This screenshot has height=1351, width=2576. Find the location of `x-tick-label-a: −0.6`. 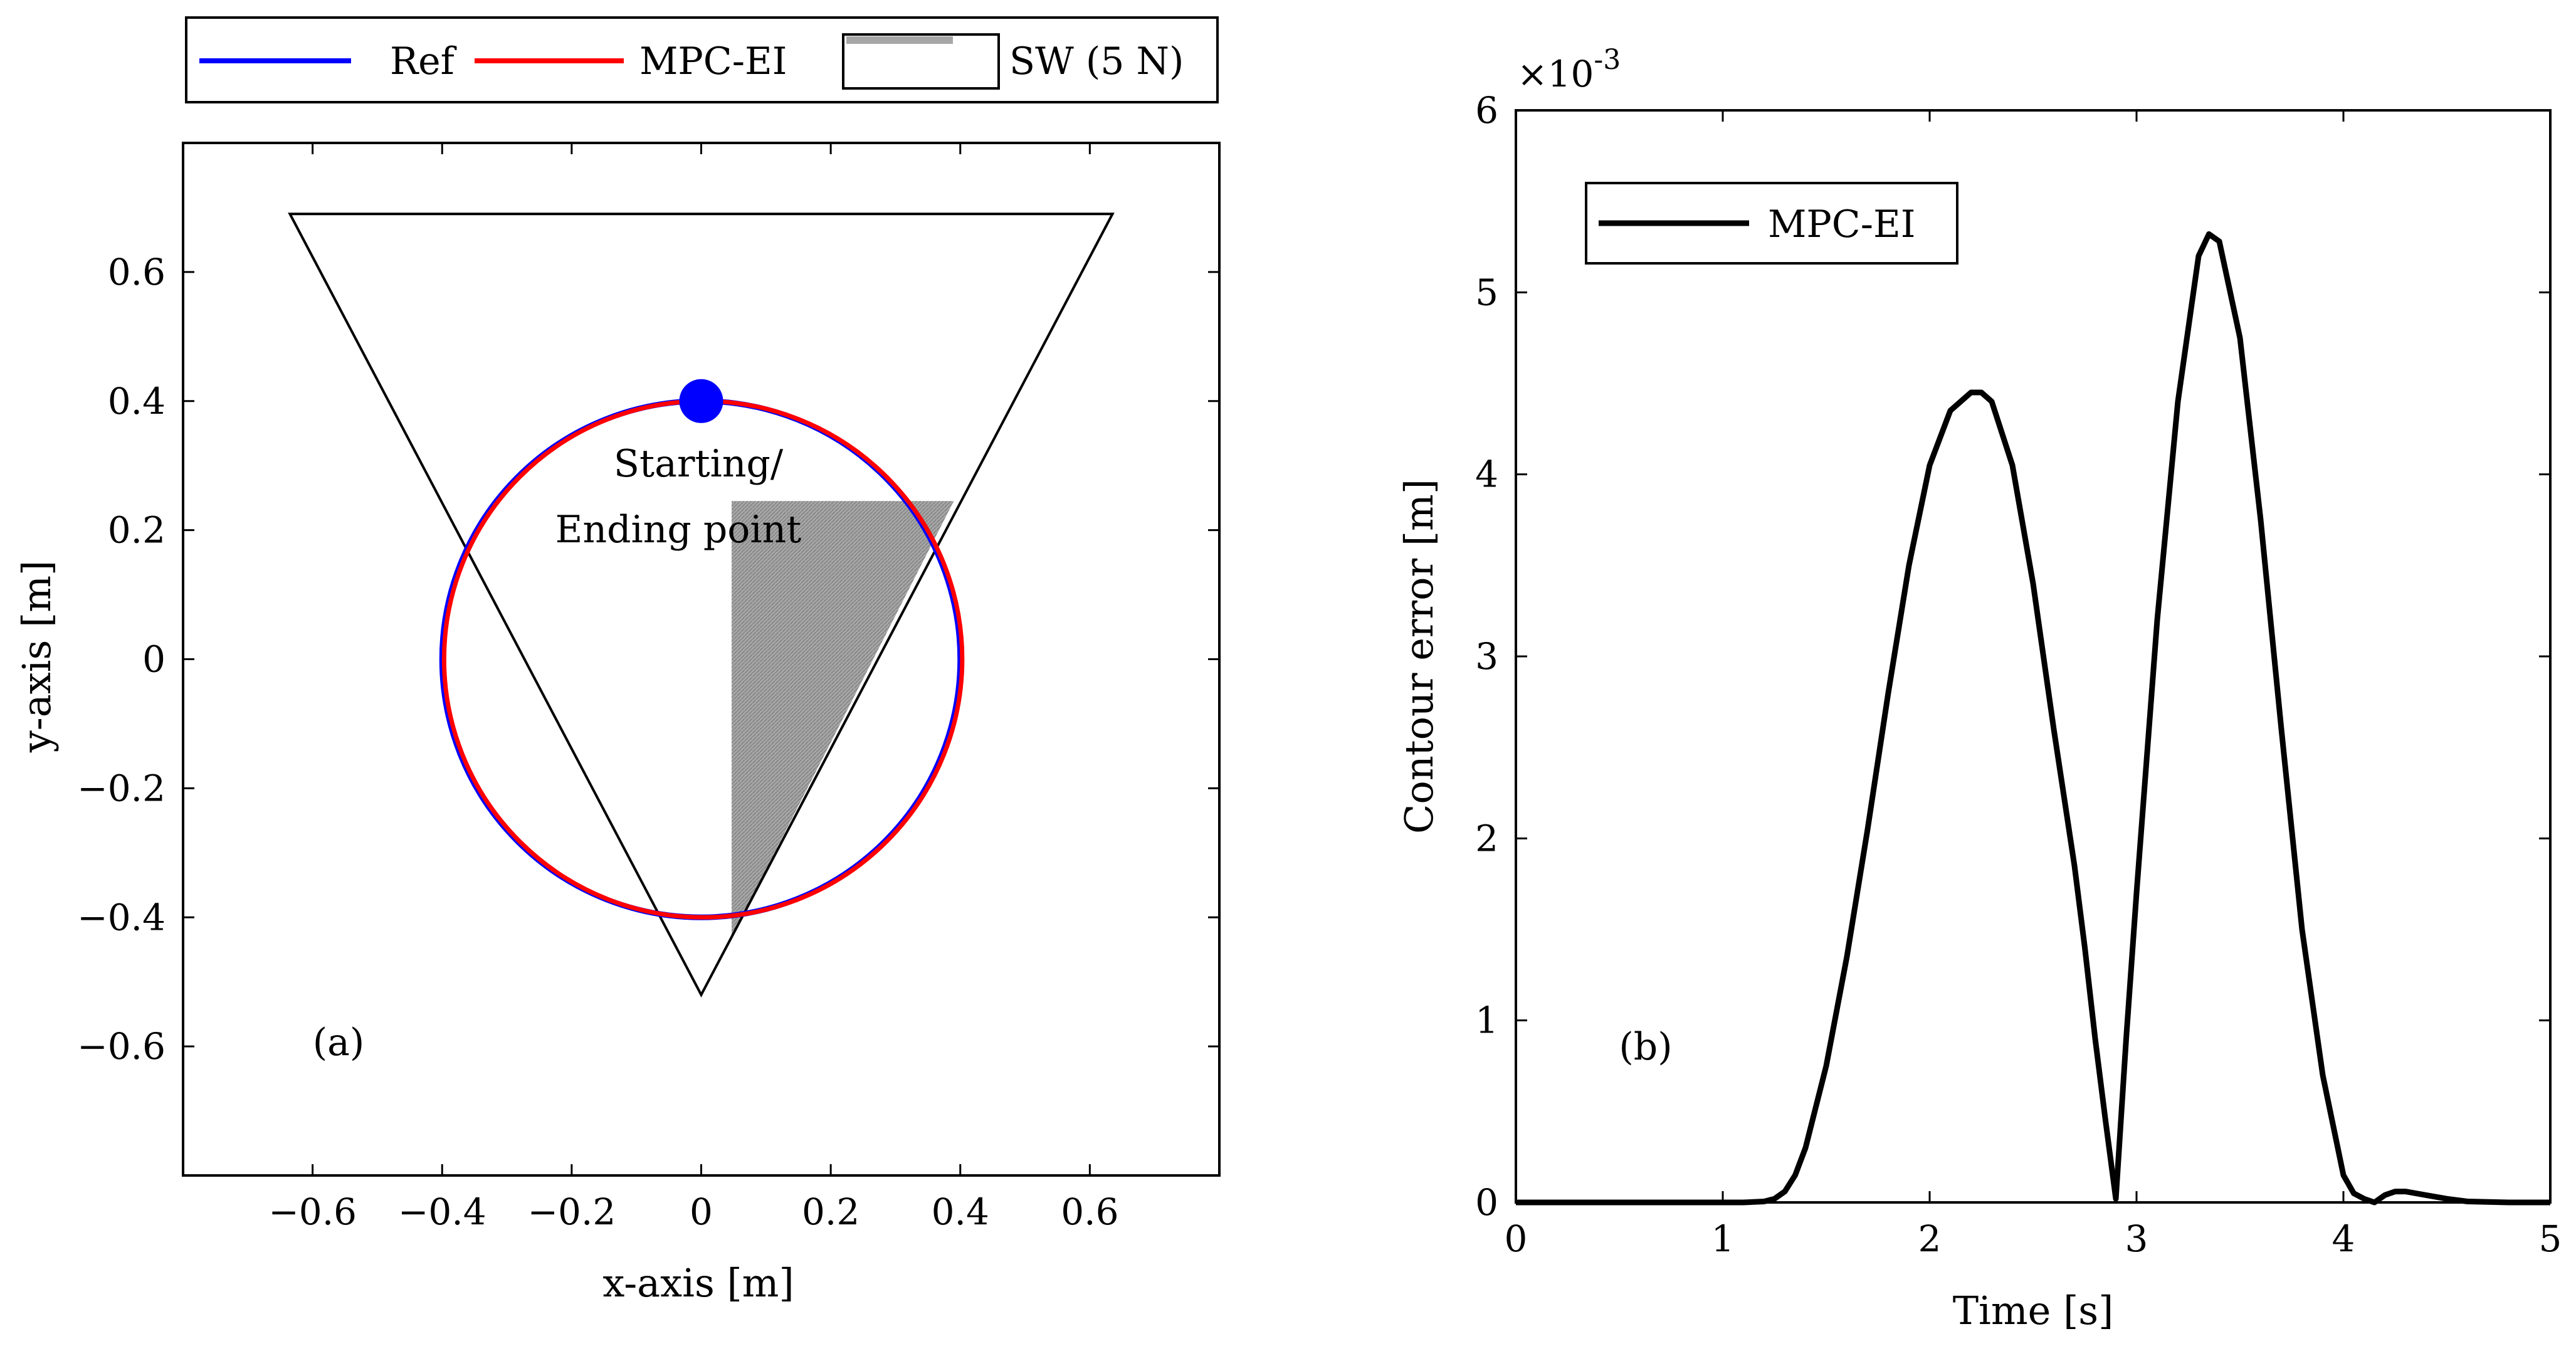

x-tick-label-a: −0.6 is located at coordinates (312, 1212).